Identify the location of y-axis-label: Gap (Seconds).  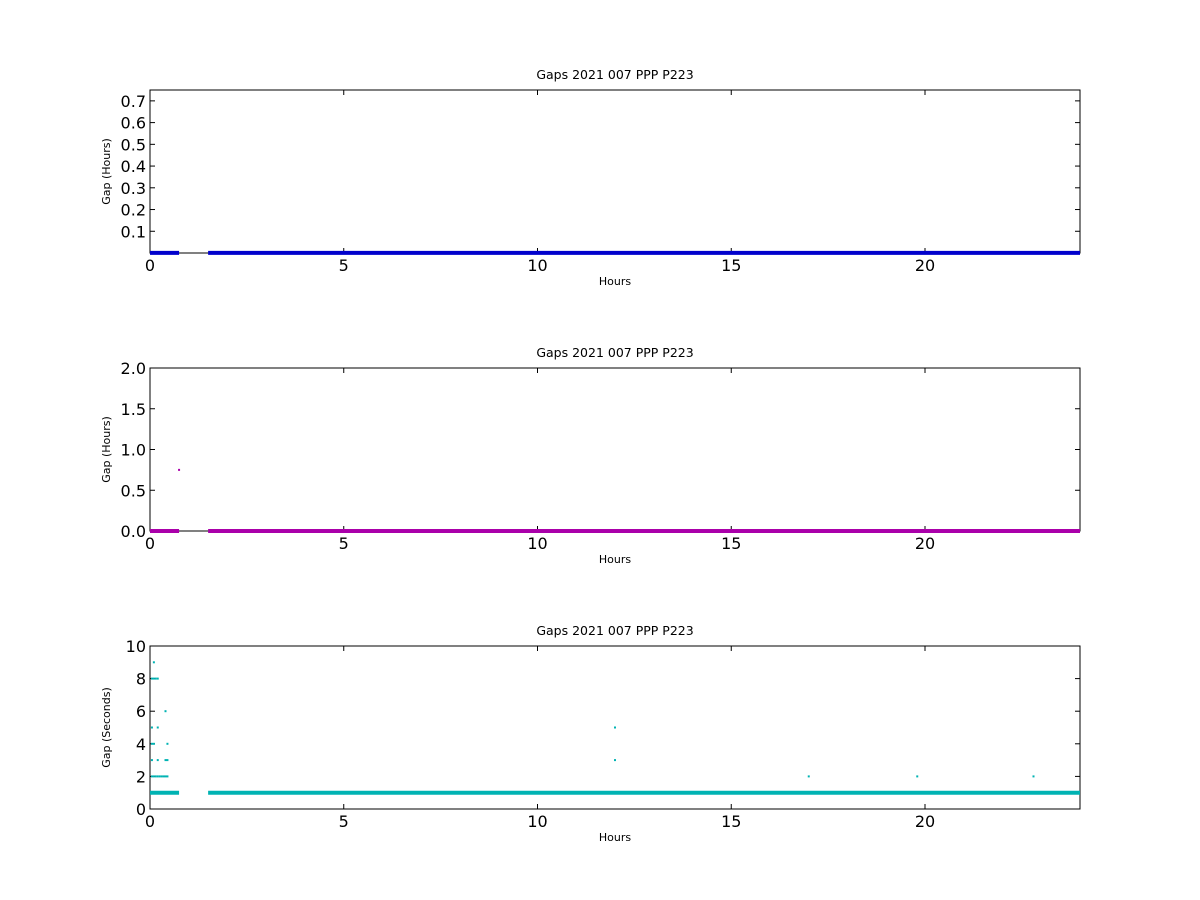
(106, 727).